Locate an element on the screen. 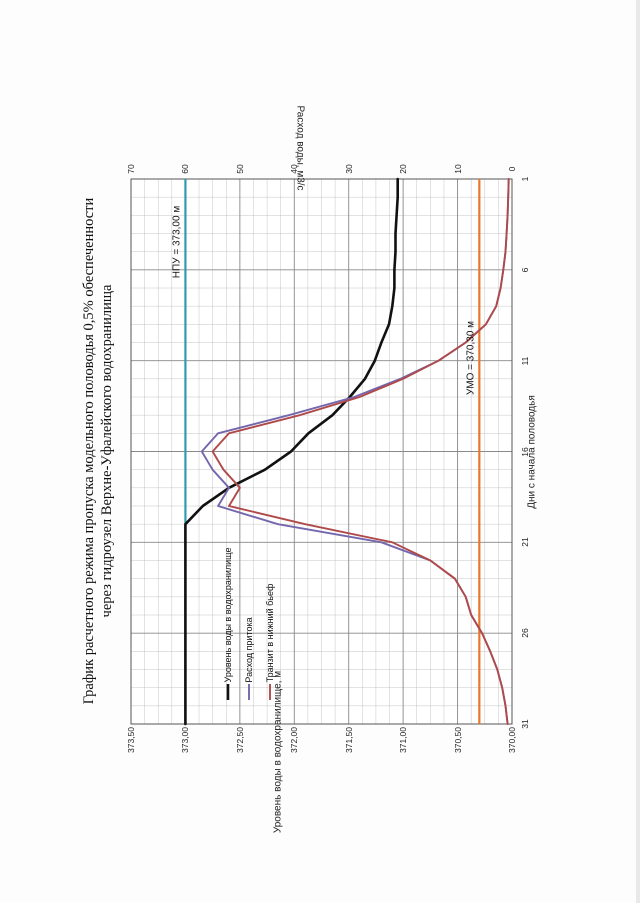 This screenshot has height=903, width=640. legend-item-transit-label: Транзит в нижний бьеф is located at coordinates (270, 632).